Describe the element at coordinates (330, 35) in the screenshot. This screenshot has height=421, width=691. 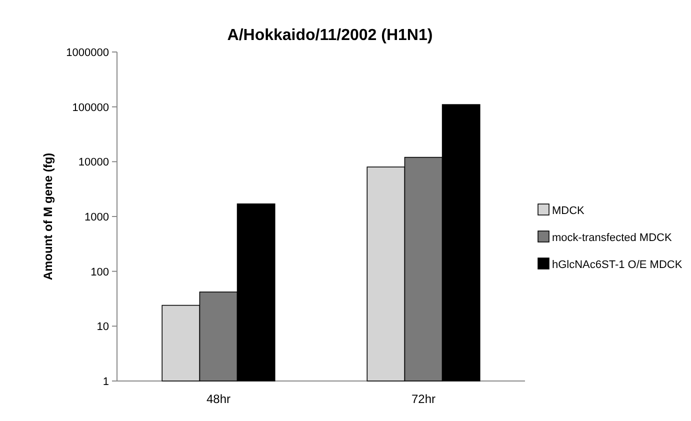
I see `chart-title: A/Hokkaido/11/2002 (H1N1)` at that location.